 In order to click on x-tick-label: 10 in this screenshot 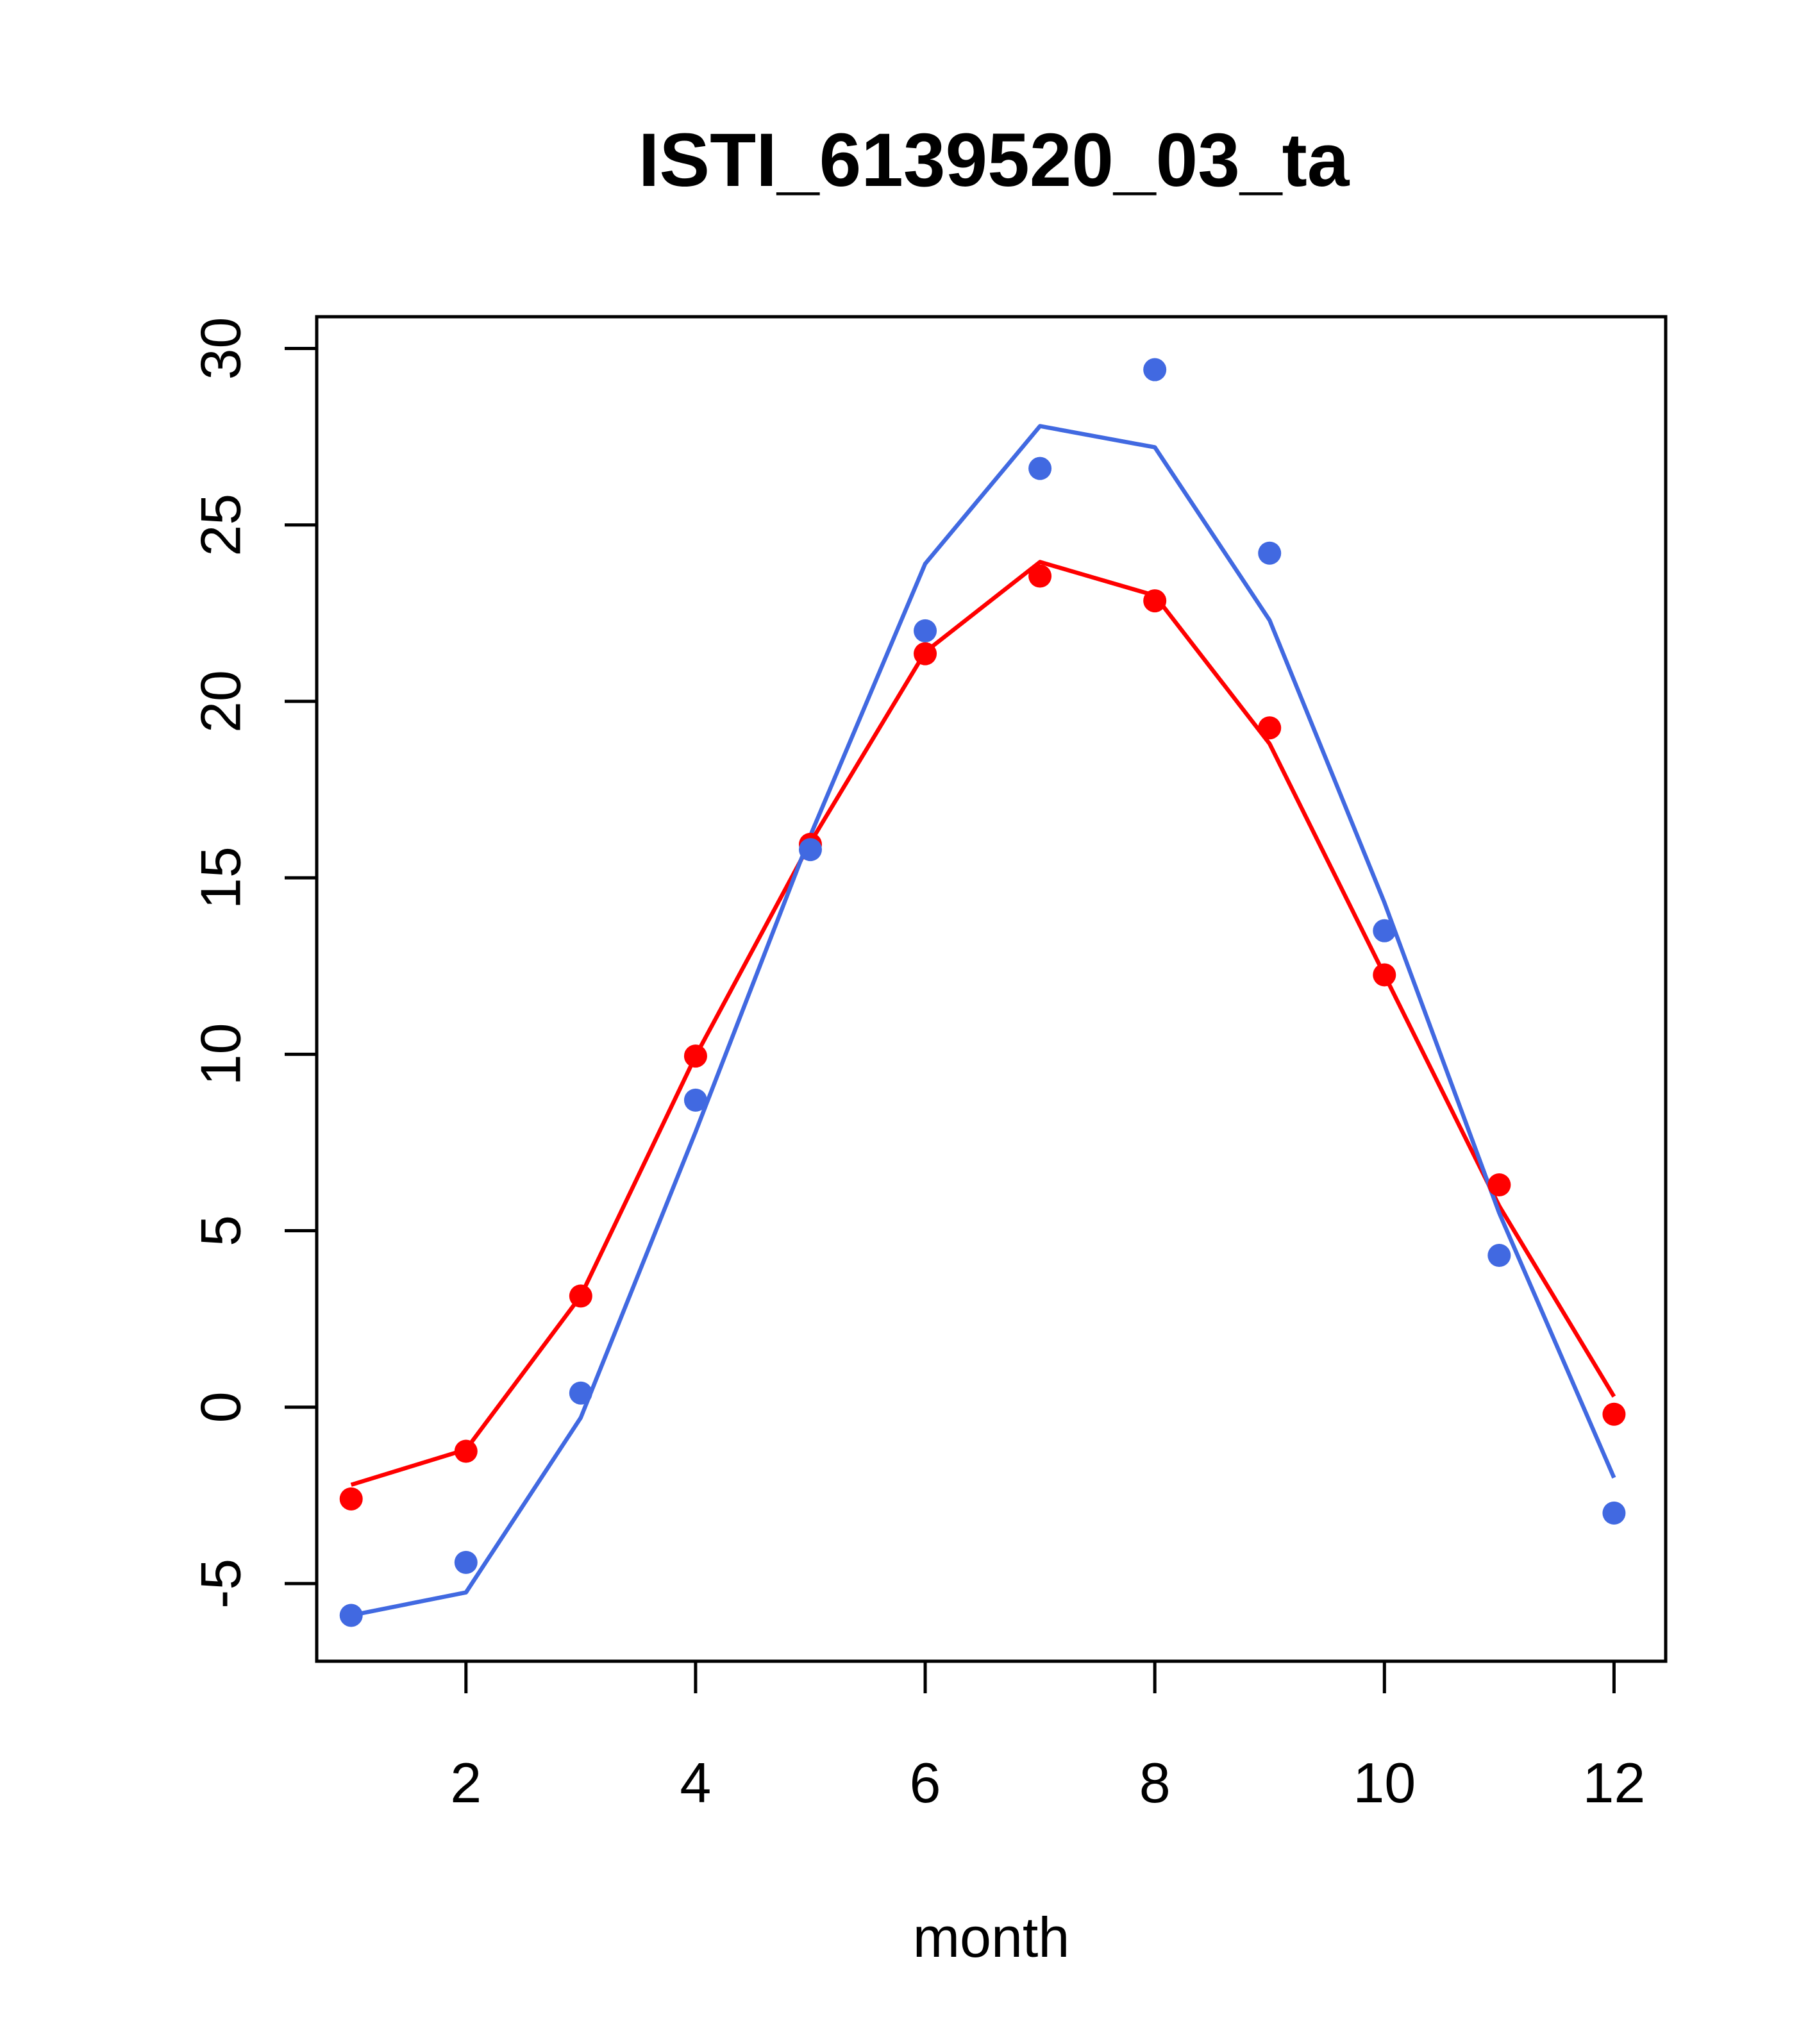, I will do `click(1385, 1783)`.